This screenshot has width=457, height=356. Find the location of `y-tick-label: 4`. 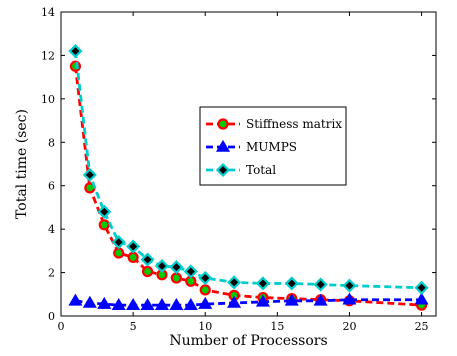

y-tick-label: 4 is located at coordinates (51, 229).